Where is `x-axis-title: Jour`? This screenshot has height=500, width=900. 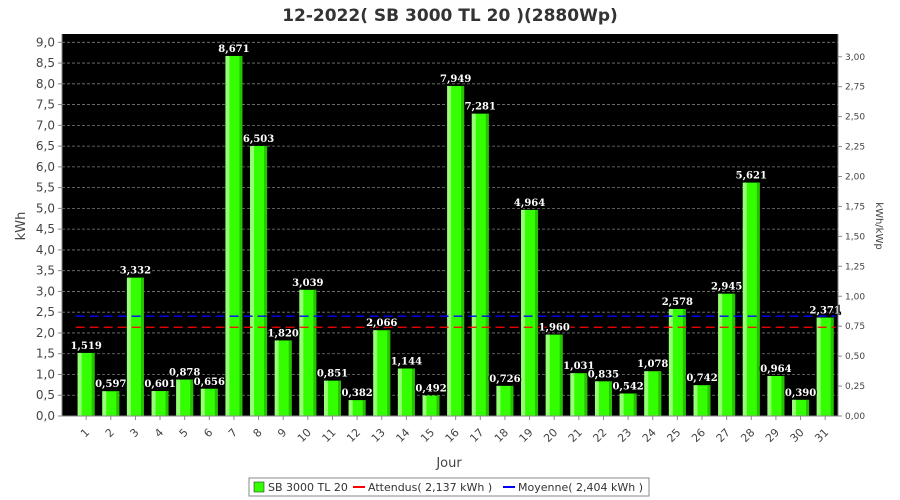 x-axis-title: Jour is located at coordinates (448, 463).